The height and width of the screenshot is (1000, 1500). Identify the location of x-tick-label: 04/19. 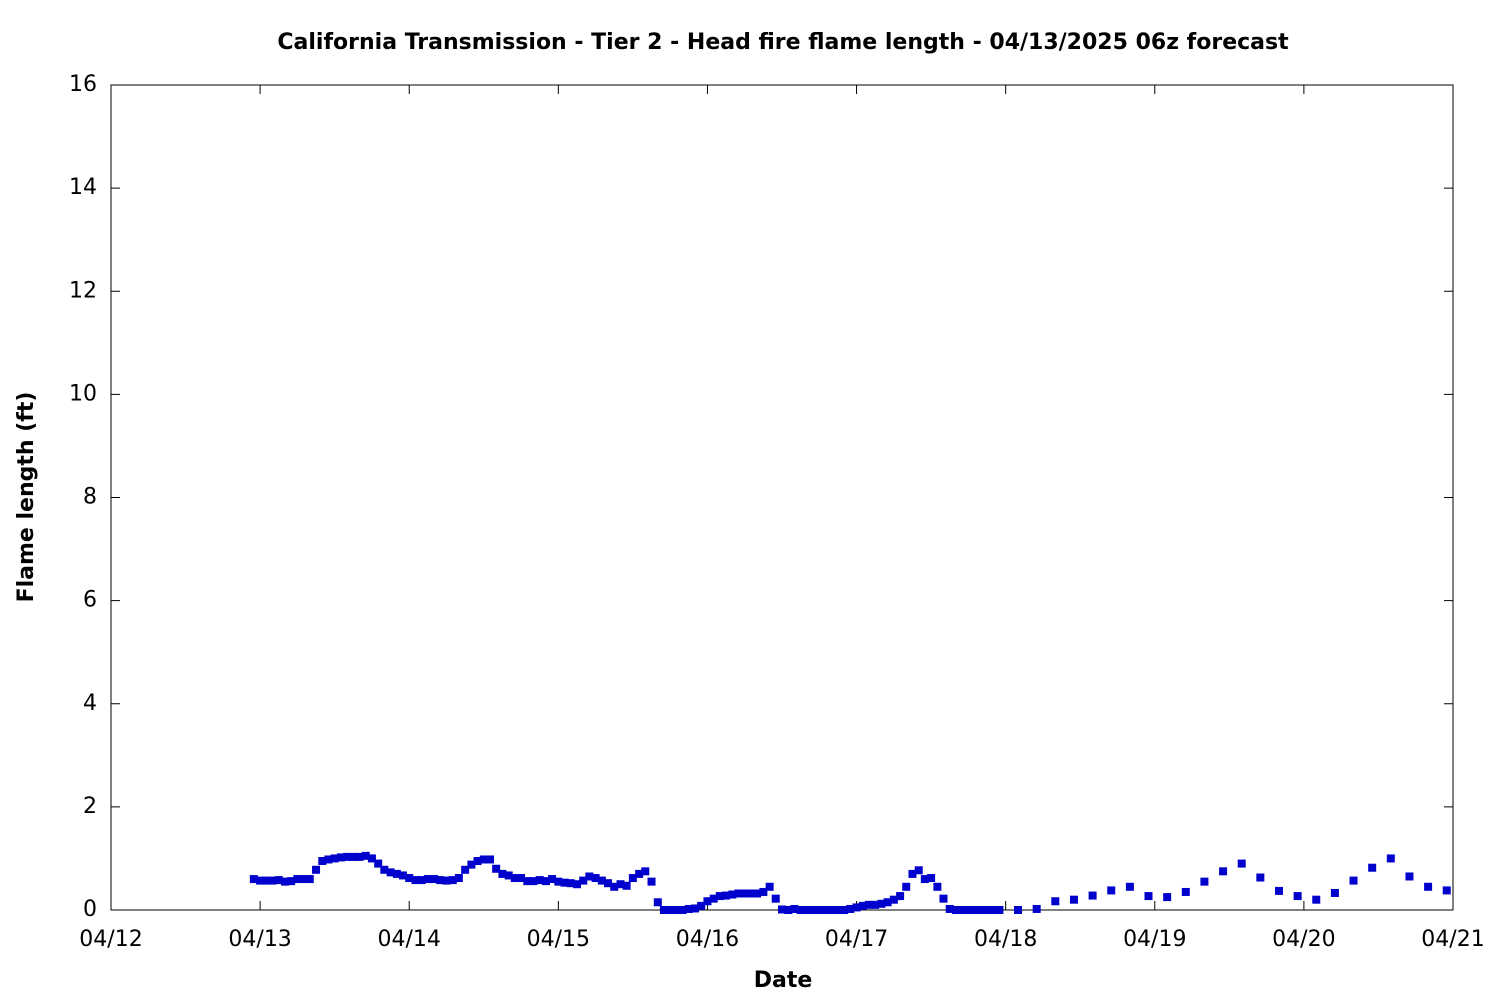
(1154, 939).